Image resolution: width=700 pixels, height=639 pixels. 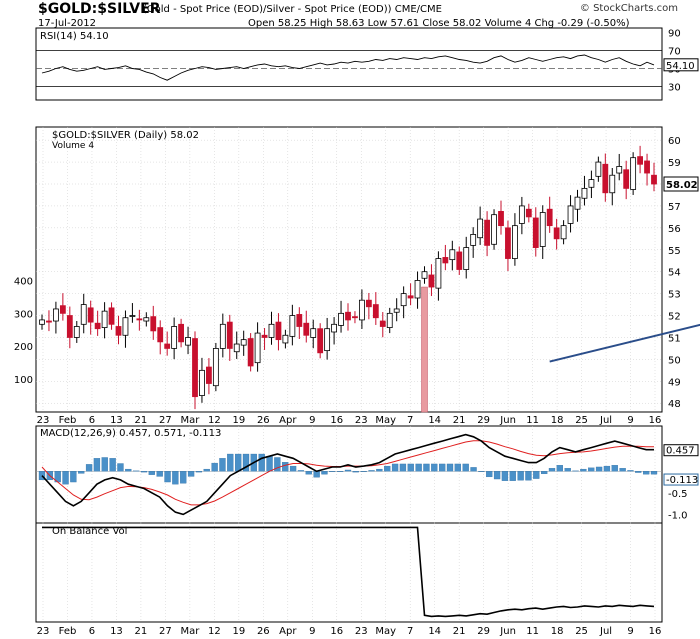 I want to click on obv-x-tick-label: 14, so click(x=434, y=631).